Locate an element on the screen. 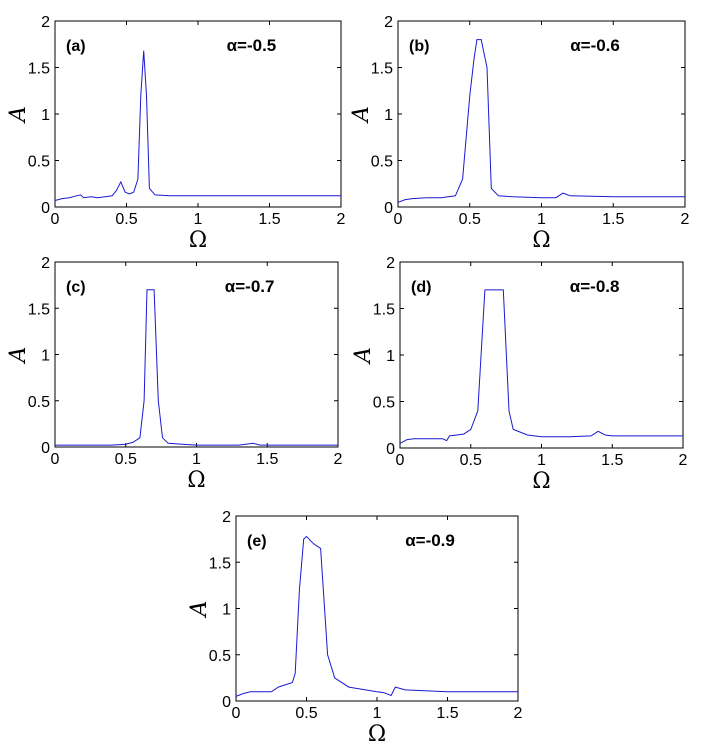 The width and height of the screenshot is (706, 753). panel-label: (a) is located at coordinates (76, 46).